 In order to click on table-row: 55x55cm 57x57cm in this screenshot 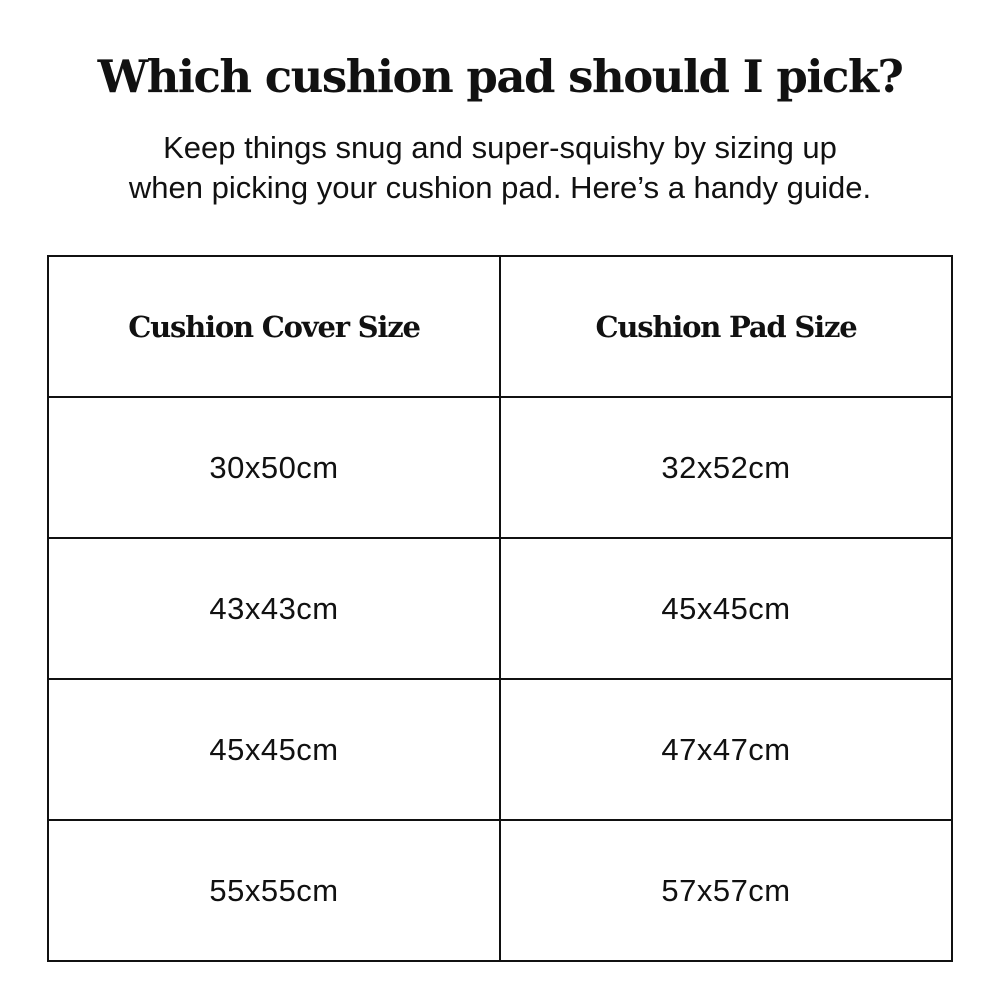, I will do `click(500, 890)`.